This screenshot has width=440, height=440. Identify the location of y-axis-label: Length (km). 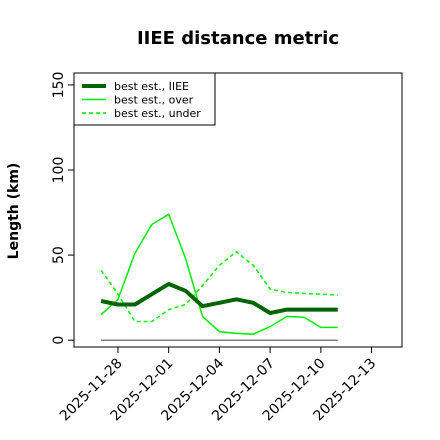
(14, 211).